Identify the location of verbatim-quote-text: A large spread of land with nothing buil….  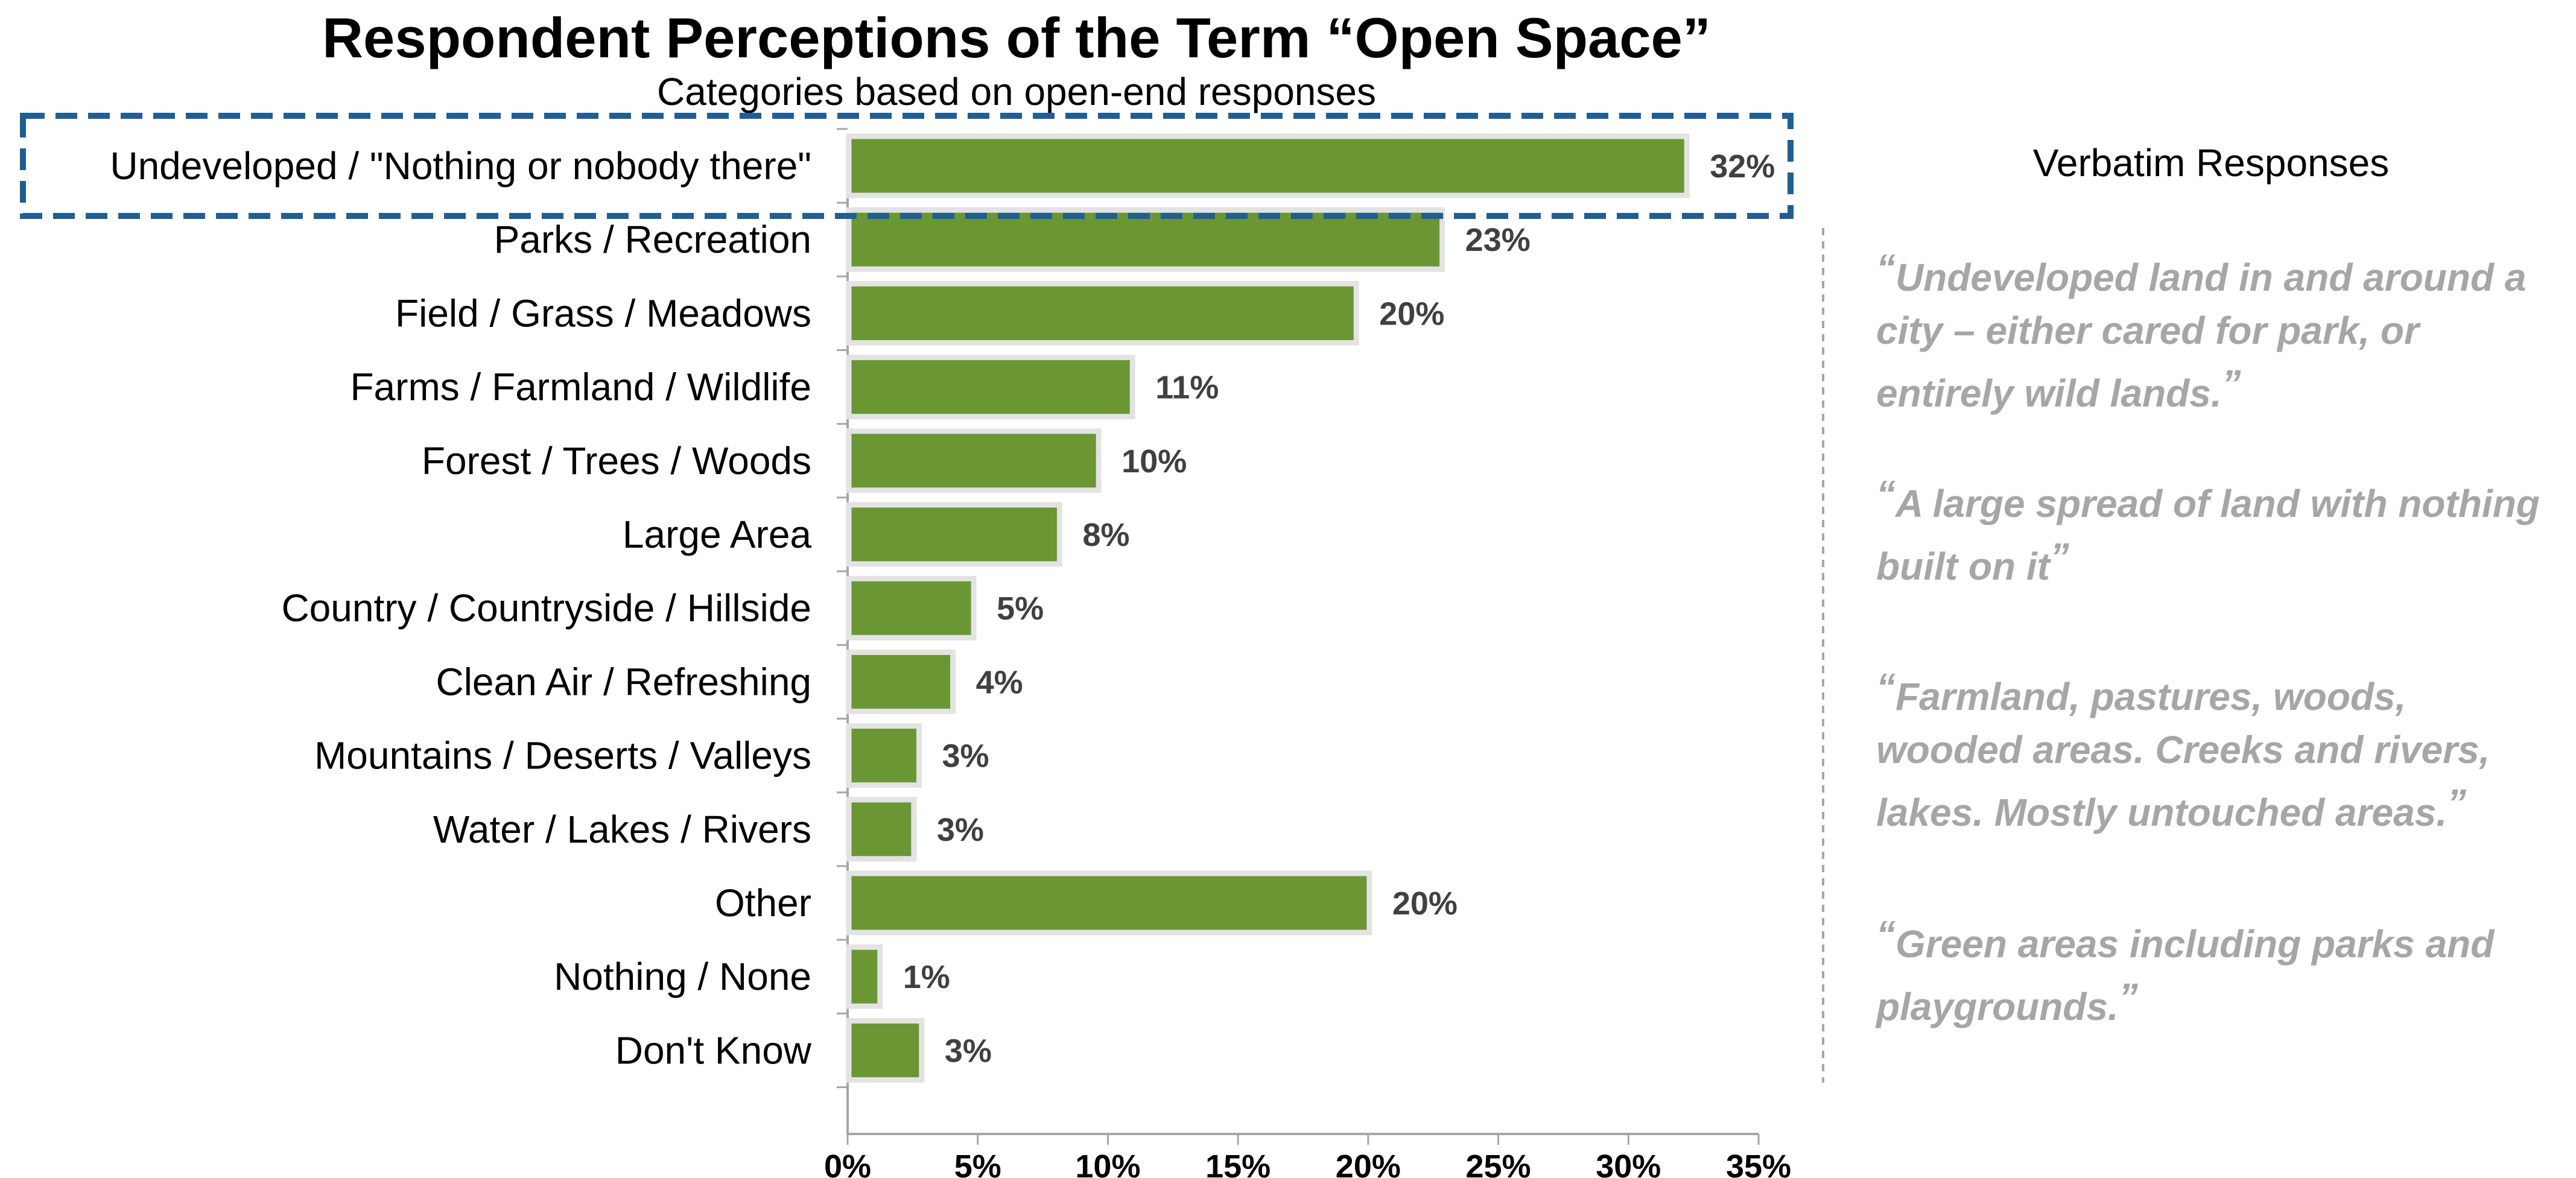
(2208, 535).